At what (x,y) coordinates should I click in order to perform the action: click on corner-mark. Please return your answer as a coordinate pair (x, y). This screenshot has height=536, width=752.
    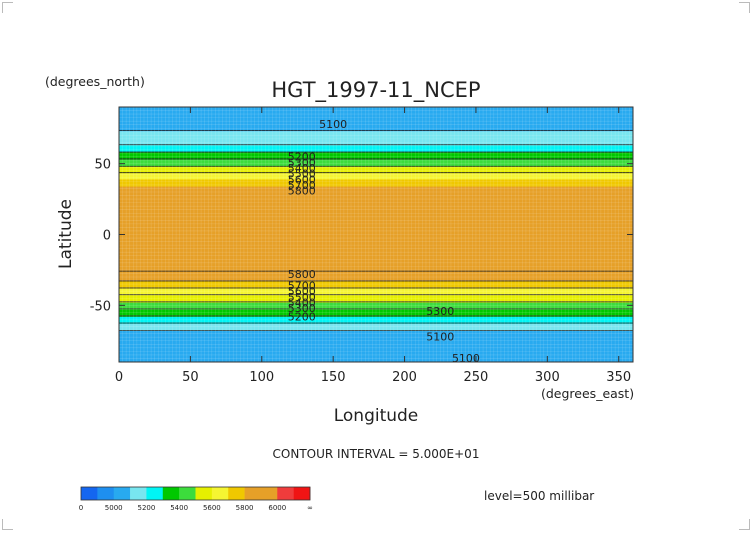
    Looking at the image, I should click on (744, 7).